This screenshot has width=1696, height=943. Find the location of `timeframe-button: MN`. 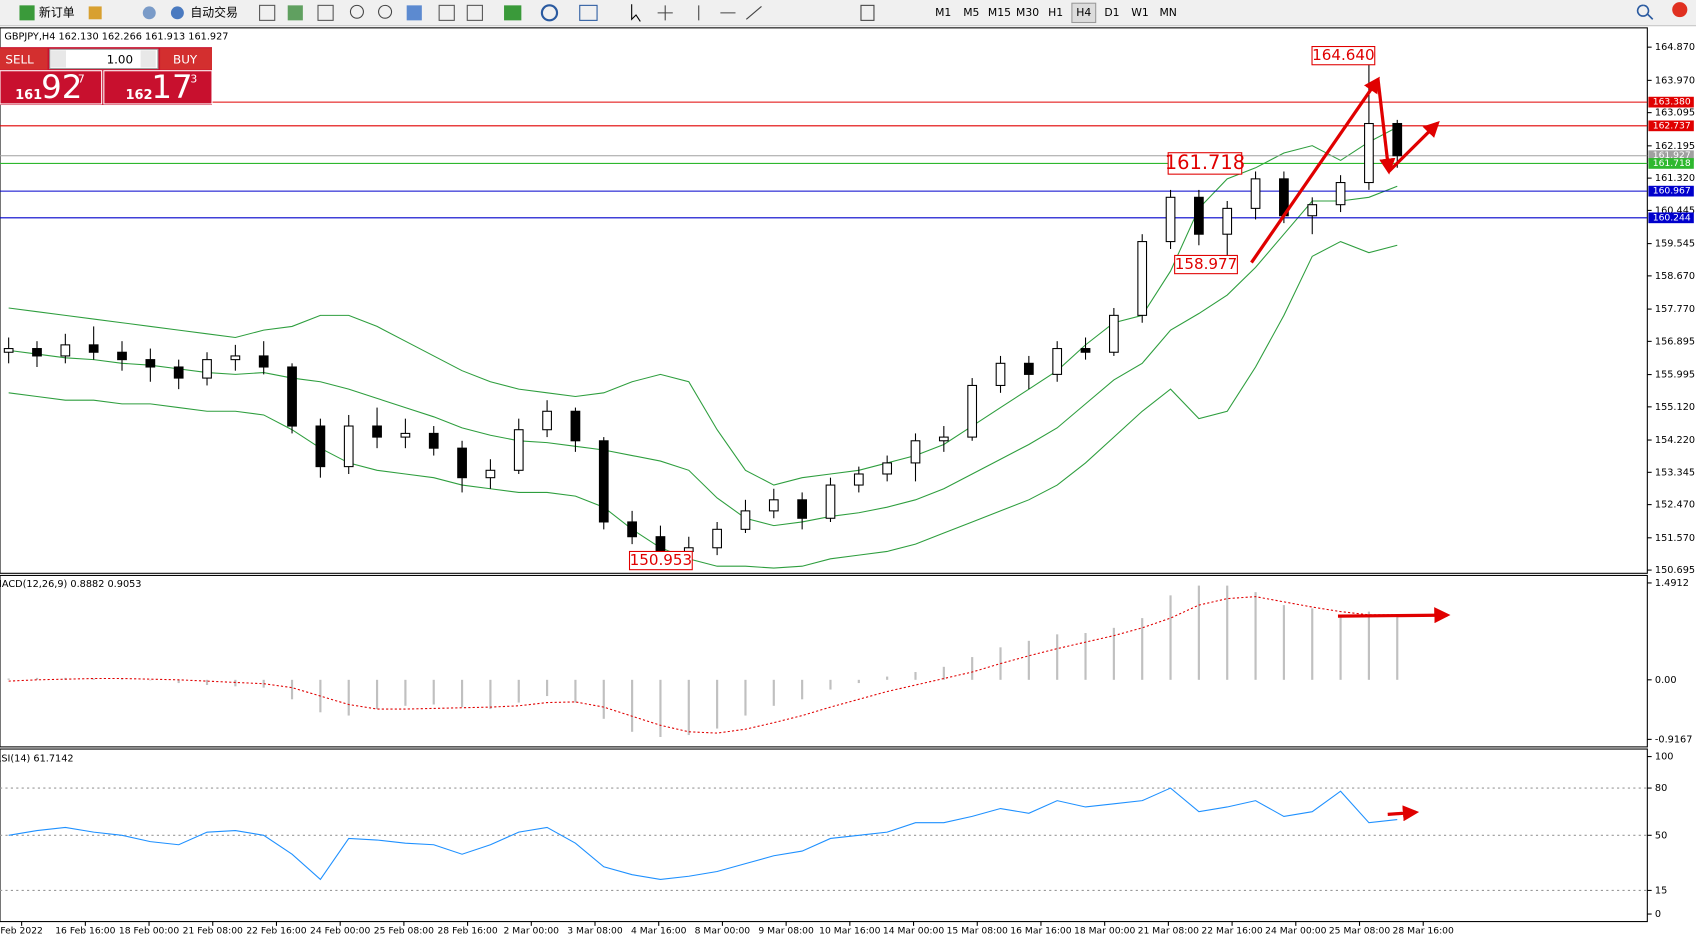

timeframe-button: MN is located at coordinates (1167, 12).